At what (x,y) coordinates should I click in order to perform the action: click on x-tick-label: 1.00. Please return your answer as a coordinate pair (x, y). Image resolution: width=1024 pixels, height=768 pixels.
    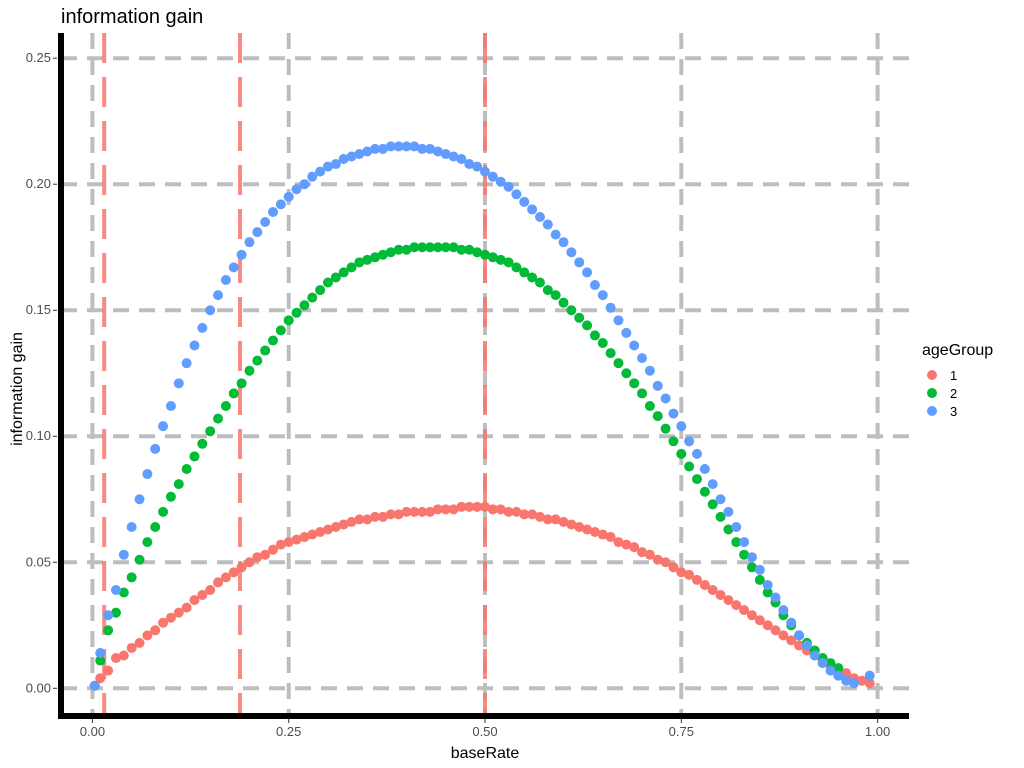
    Looking at the image, I should click on (877, 731).